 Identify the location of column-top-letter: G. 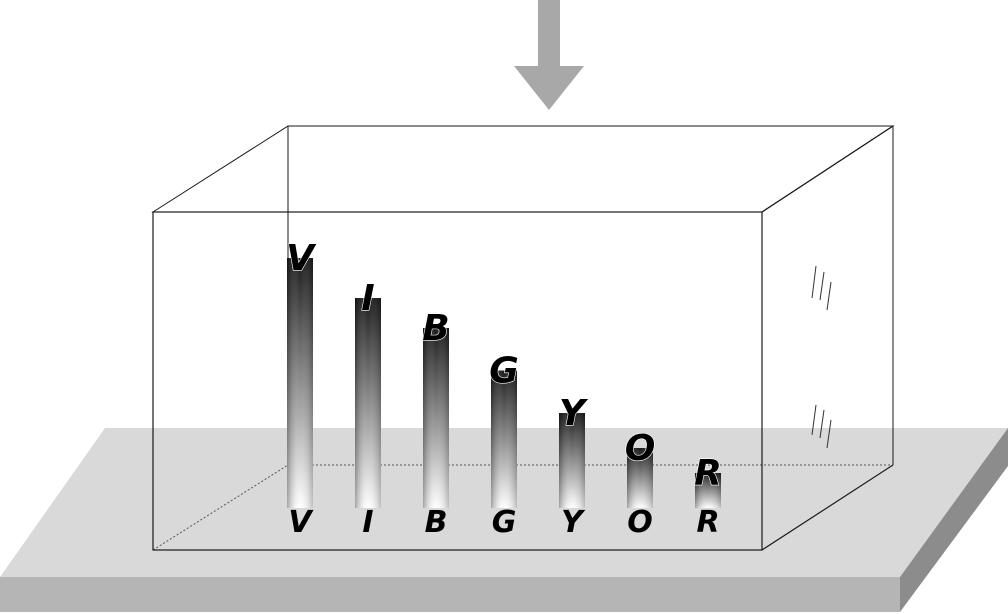
(504, 371).